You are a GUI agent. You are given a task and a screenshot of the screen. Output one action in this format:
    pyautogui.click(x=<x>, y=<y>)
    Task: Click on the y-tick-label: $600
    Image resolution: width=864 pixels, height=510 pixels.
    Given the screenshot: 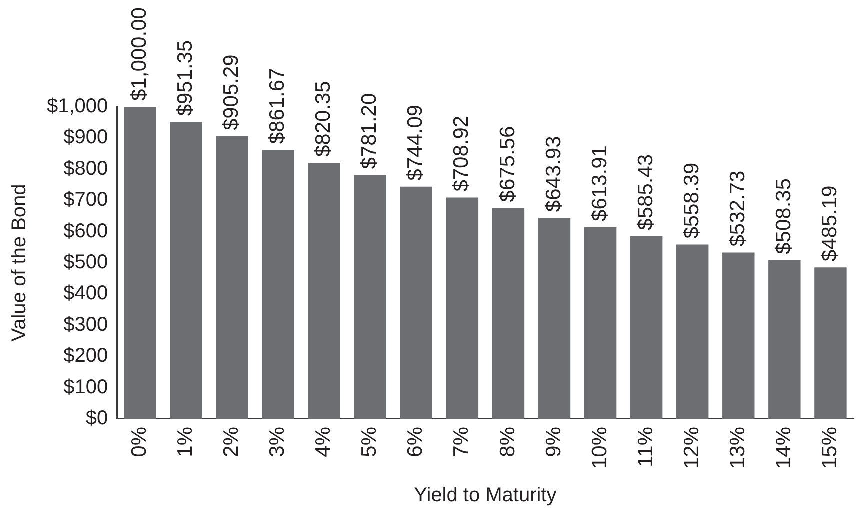 What is the action you would take?
    pyautogui.click(x=86, y=231)
    